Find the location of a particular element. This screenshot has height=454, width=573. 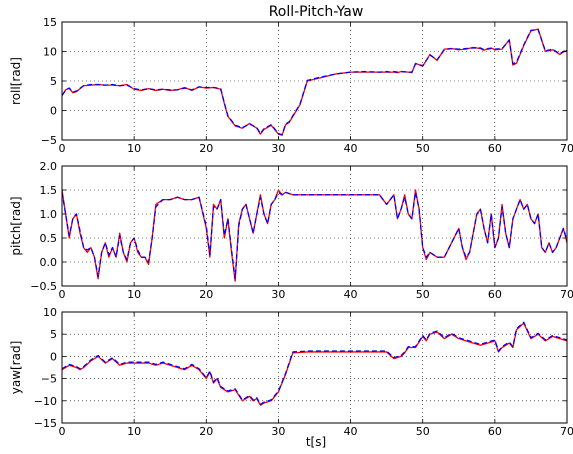

y-tick-label: 15 is located at coordinates (50, 22).